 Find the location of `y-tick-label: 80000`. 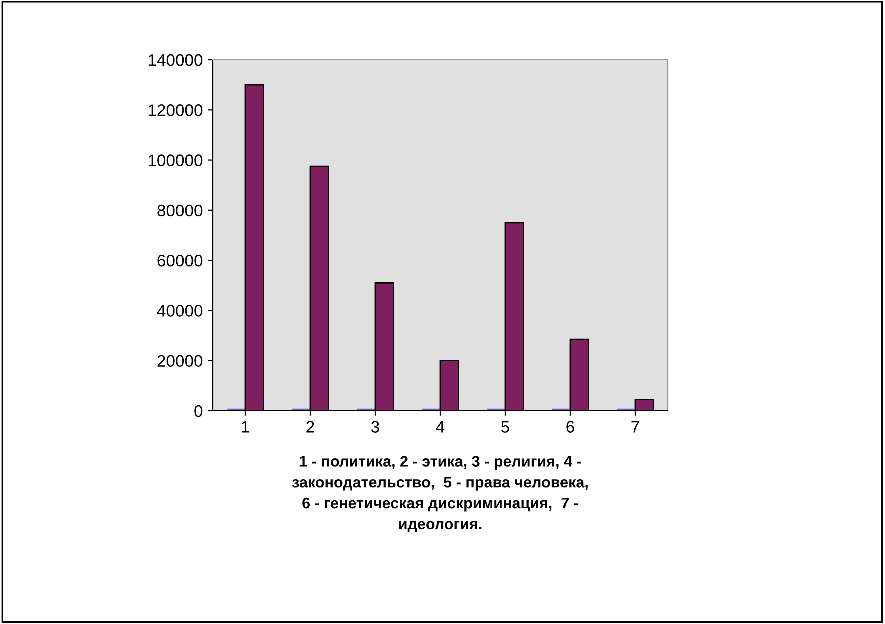

y-tick-label: 80000 is located at coordinates (180, 210).